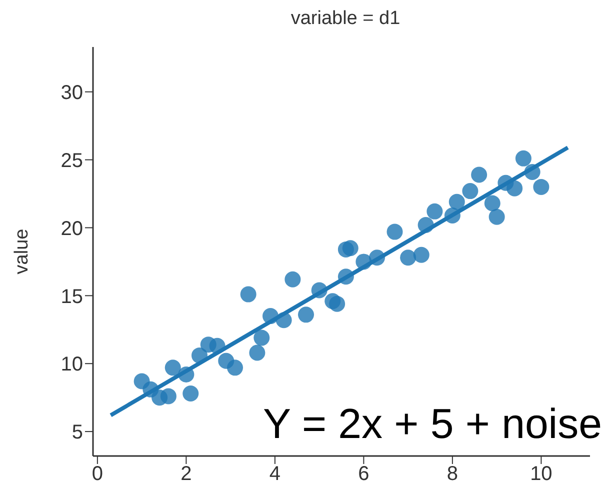  I want to click on x-tick-label: 4, so click(274, 474).